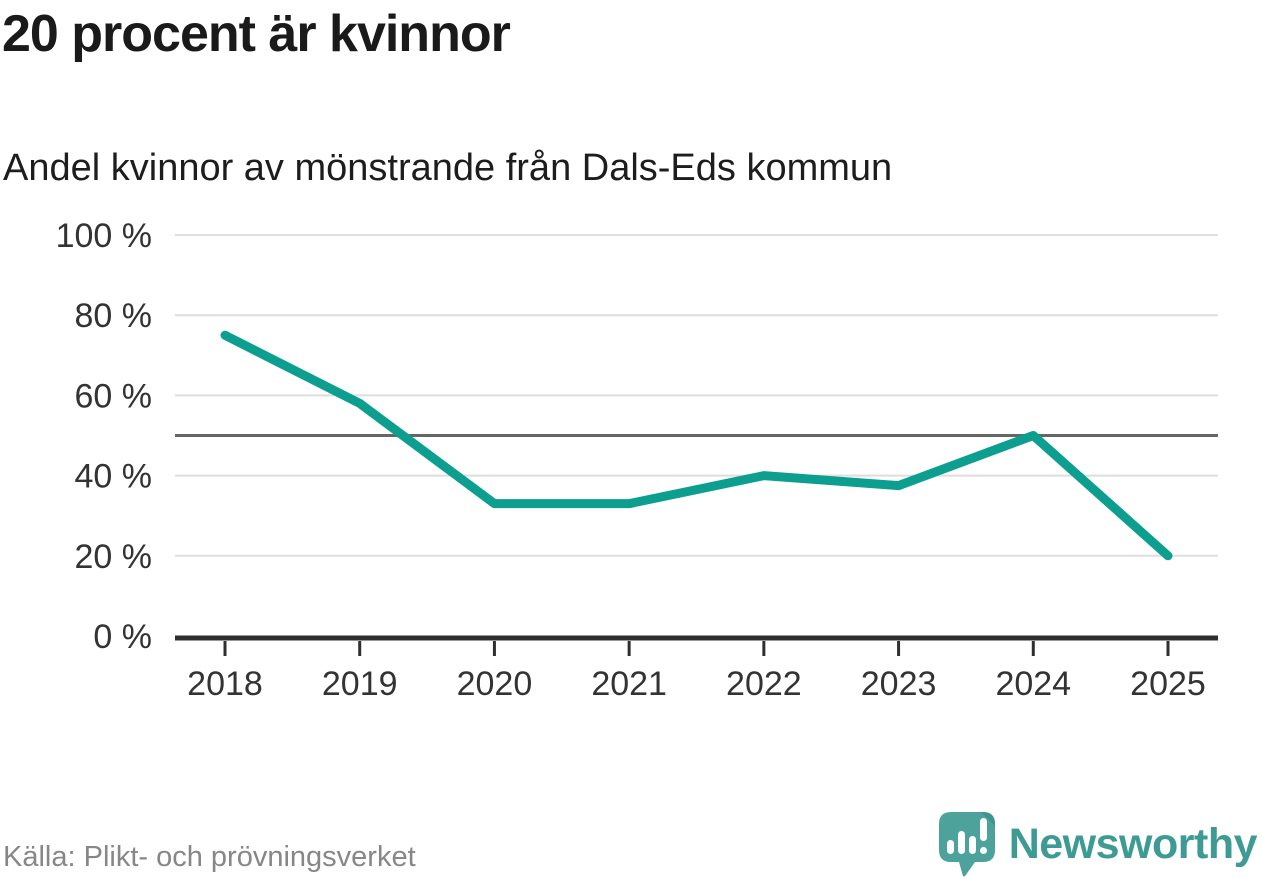 Image resolution: width=1262 pixels, height=879 pixels. What do you see at coordinates (966, 844) in the screenshot?
I see `newsworthy-logo-icon` at bounding box center [966, 844].